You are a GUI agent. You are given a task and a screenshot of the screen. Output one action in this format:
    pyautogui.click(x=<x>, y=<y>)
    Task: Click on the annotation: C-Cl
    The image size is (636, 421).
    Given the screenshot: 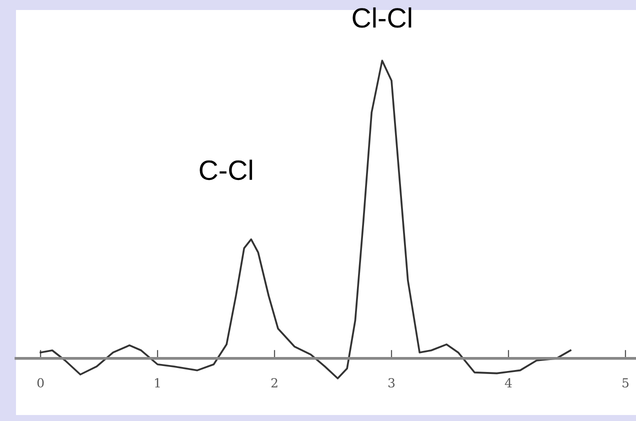 What is the action you would take?
    pyautogui.click(x=226, y=170)
    